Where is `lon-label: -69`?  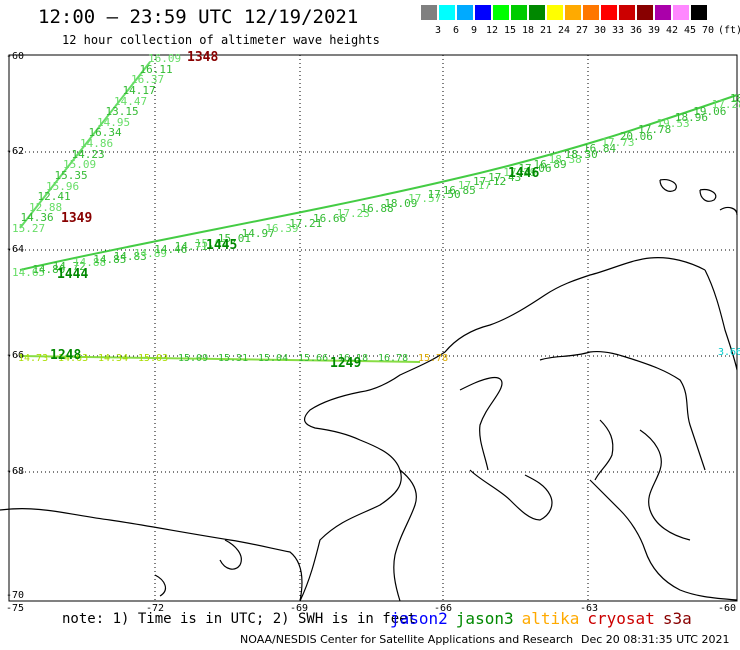
lon-label: -69 is located at coordinates (299, 608).